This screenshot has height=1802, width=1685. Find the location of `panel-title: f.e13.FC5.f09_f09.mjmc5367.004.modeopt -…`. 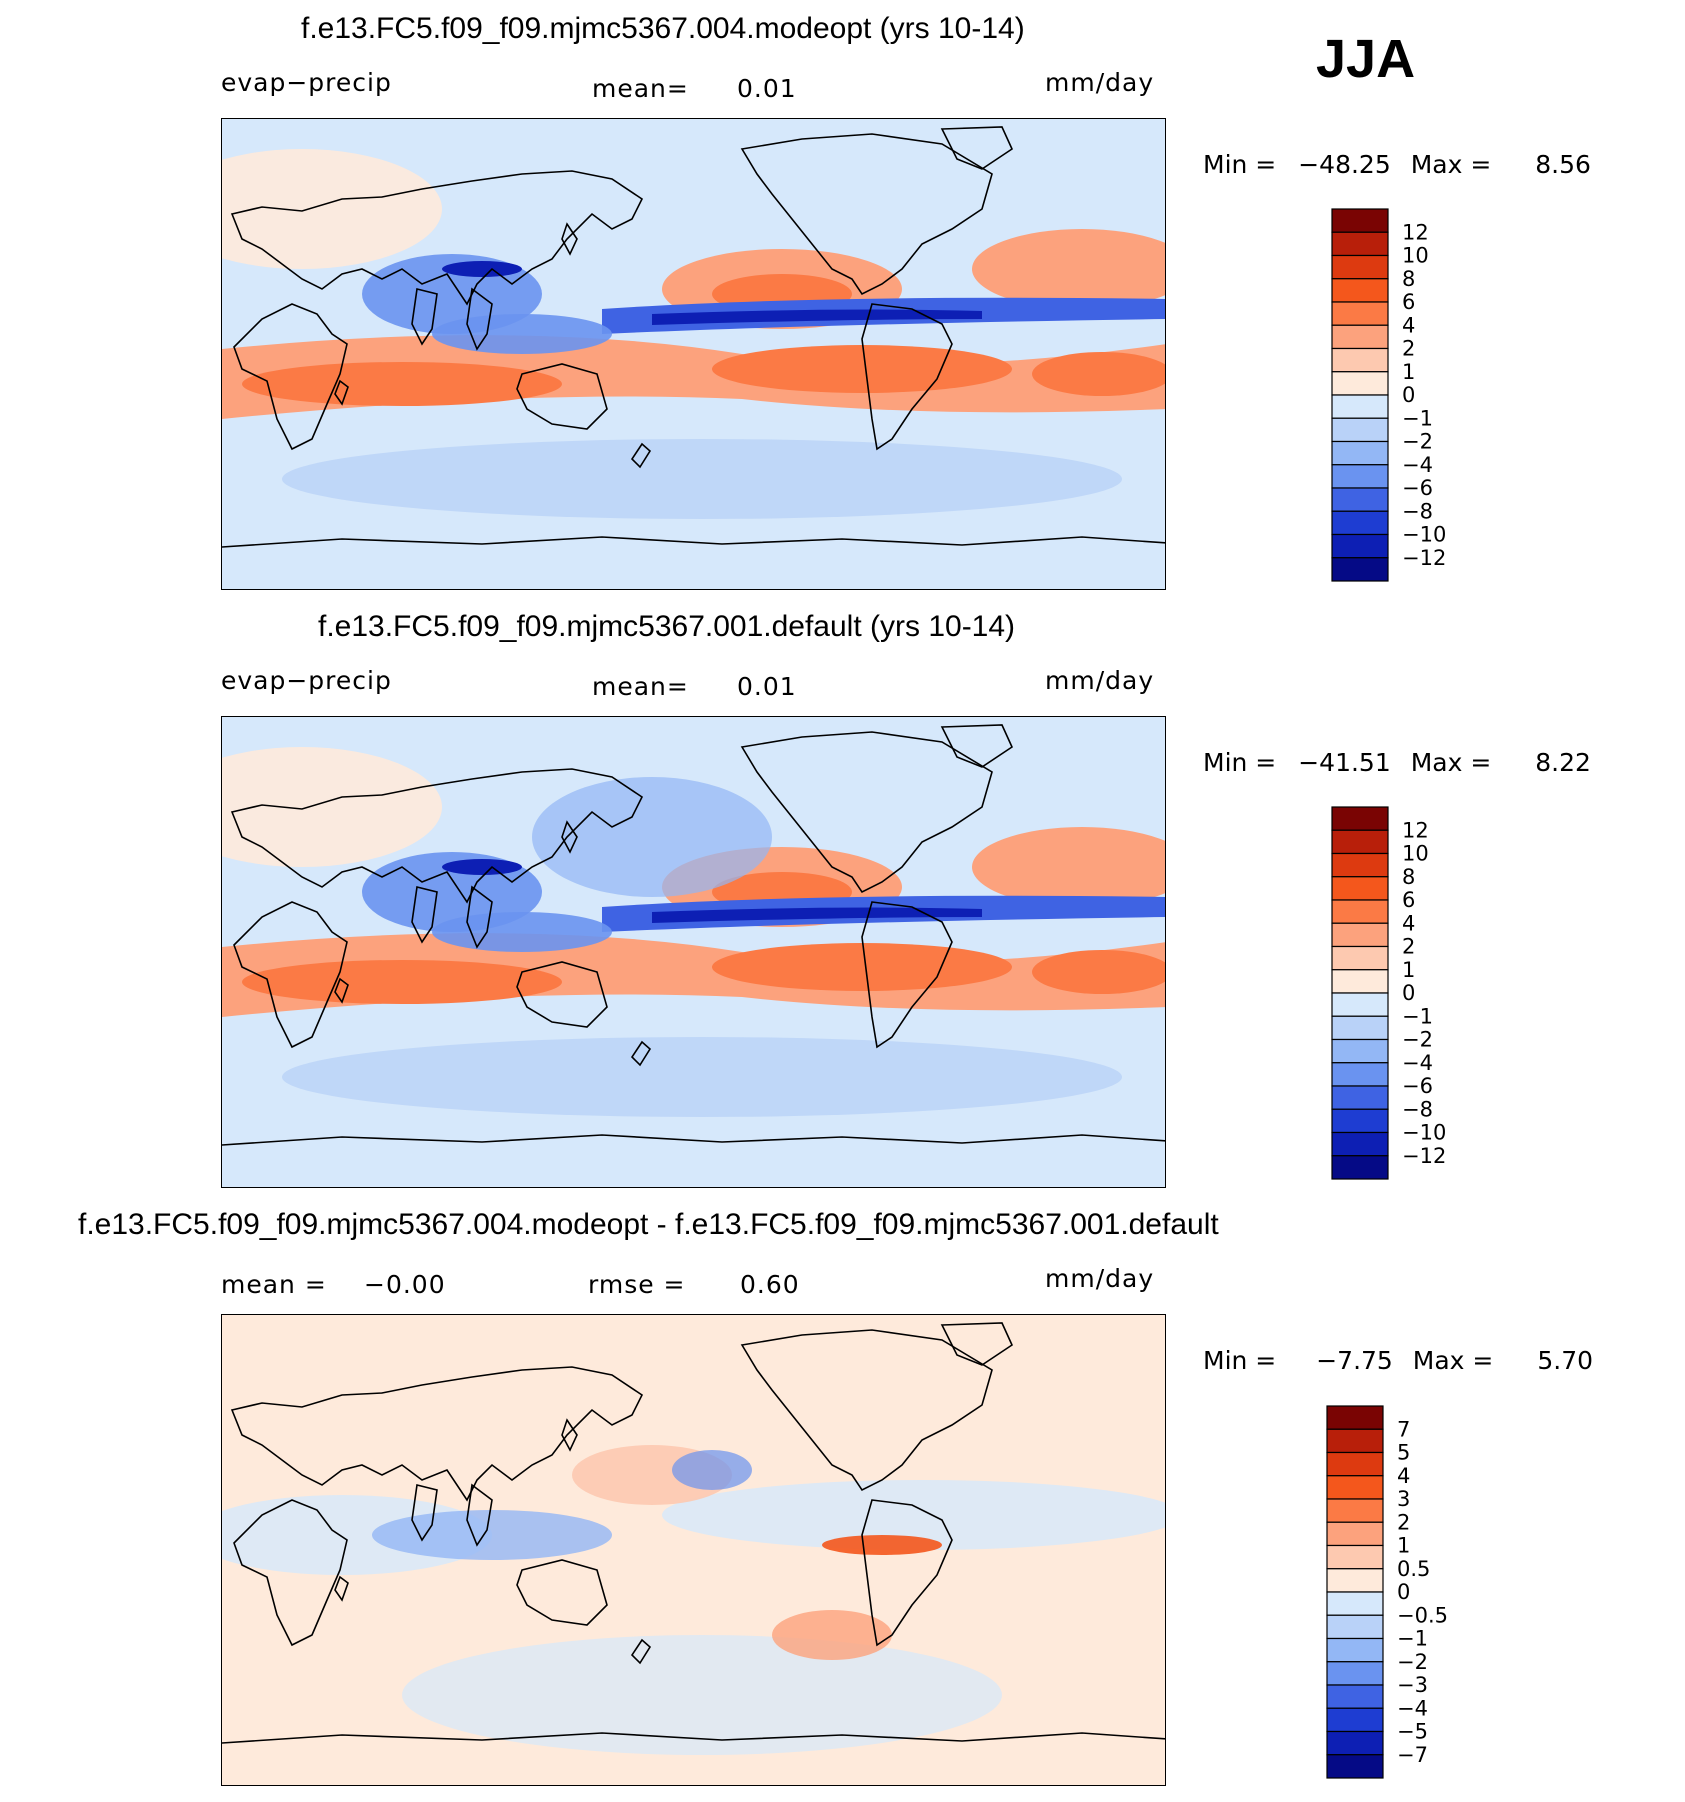

panel-title: f.e13.FC5.f09_f09.mjmc5367.004.modeopt -… is located at coordinates (648, 1224).